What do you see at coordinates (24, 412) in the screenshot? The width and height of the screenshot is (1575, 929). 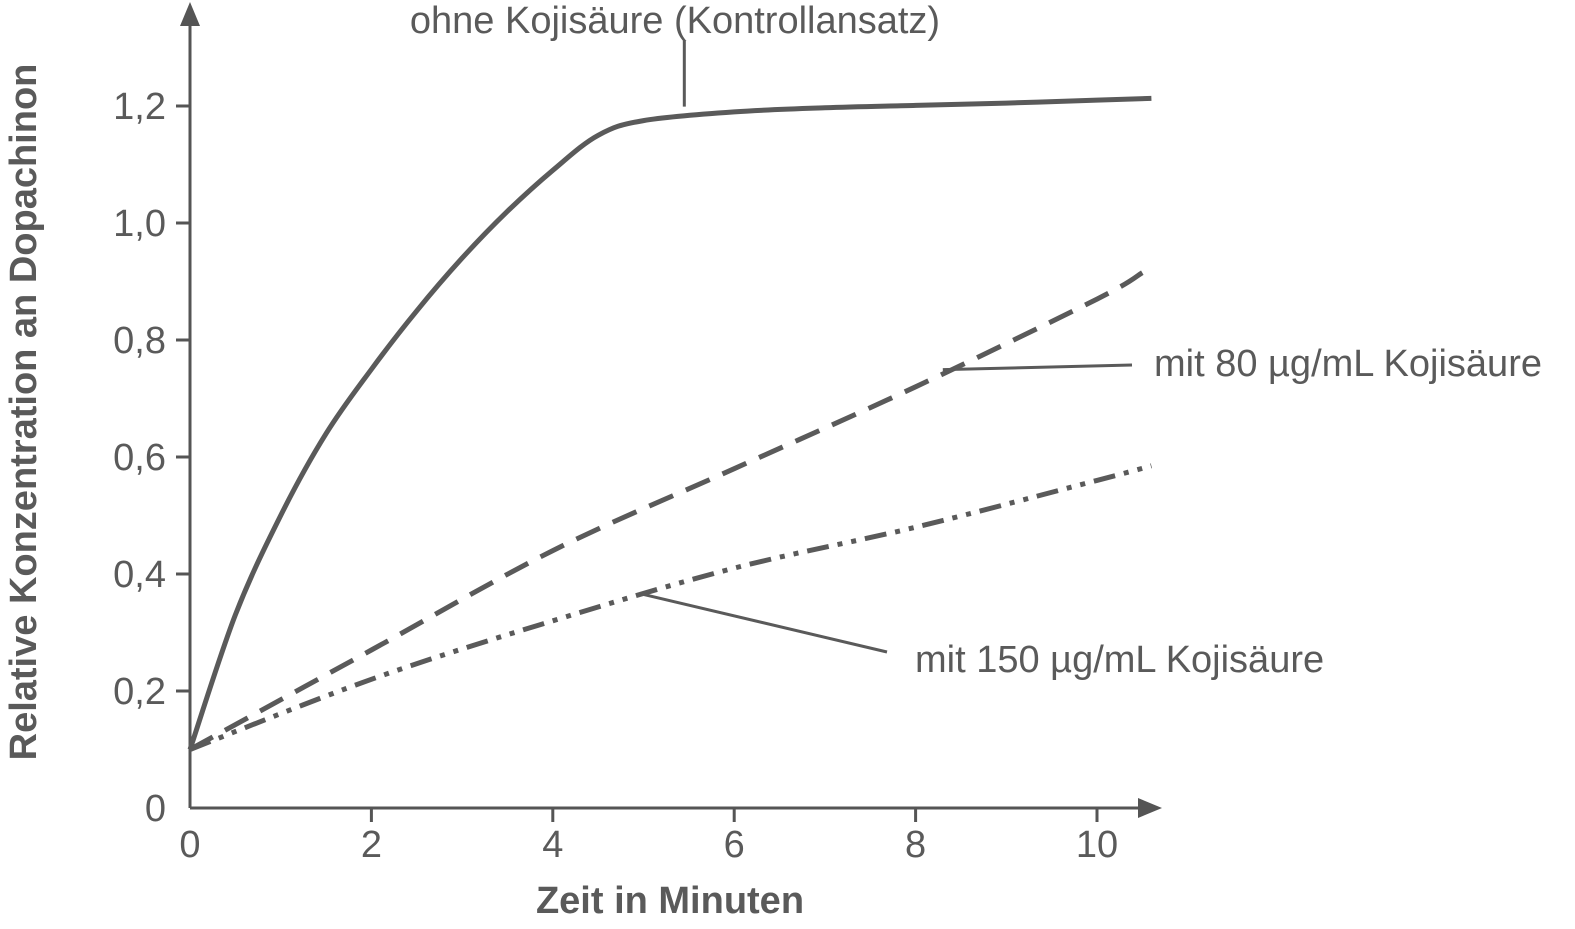 I see `y-axis-title: Relative Konzentration an Dopachinon` at bounding box center [24, 412].